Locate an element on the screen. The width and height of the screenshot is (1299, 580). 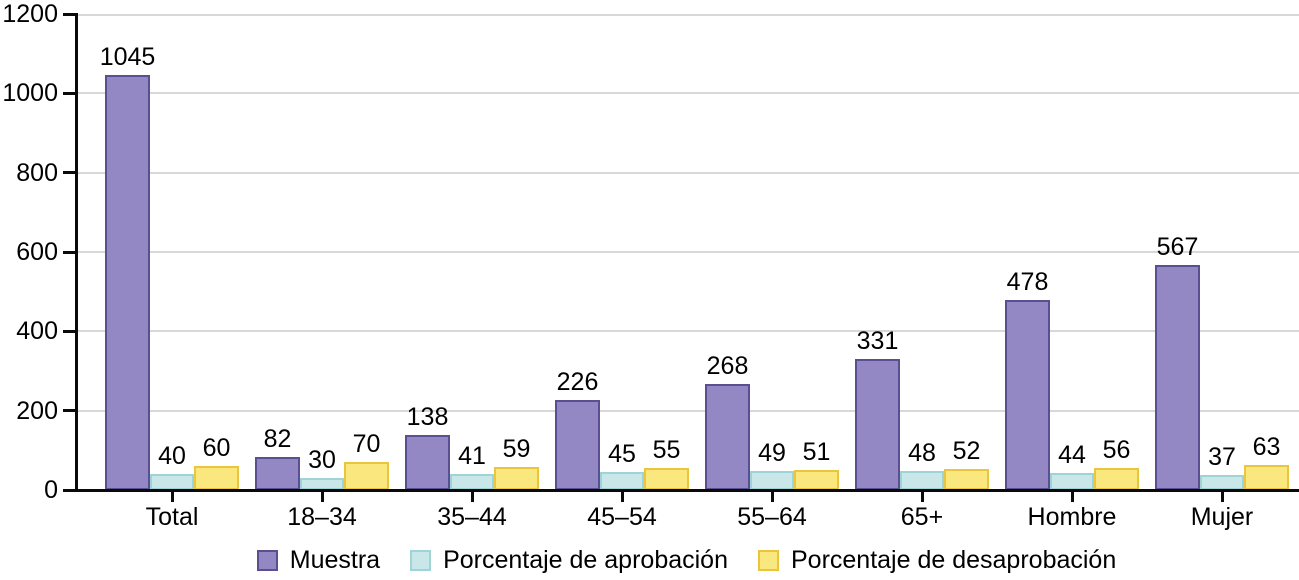
bar-value-label: 30 is located at coordinates (322, 460).